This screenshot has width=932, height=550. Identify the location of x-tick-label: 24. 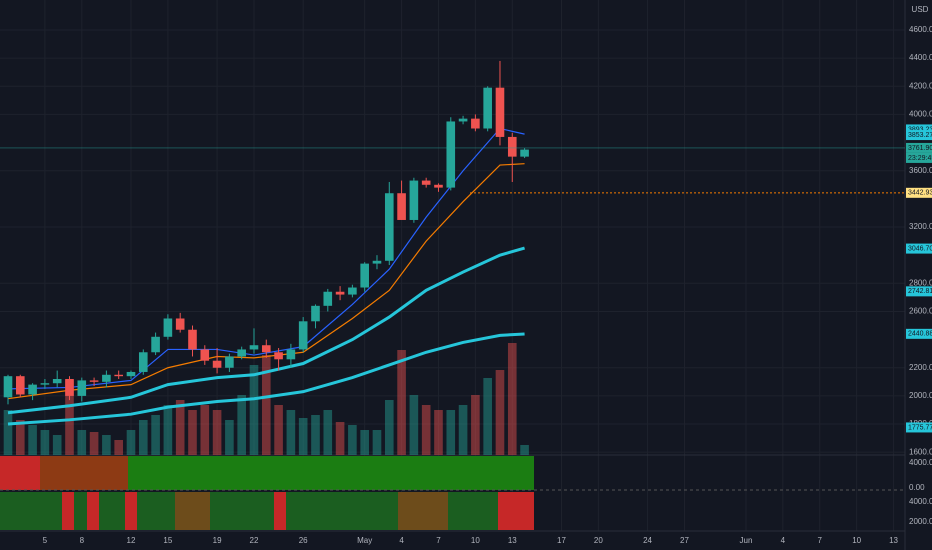
(647, 540).